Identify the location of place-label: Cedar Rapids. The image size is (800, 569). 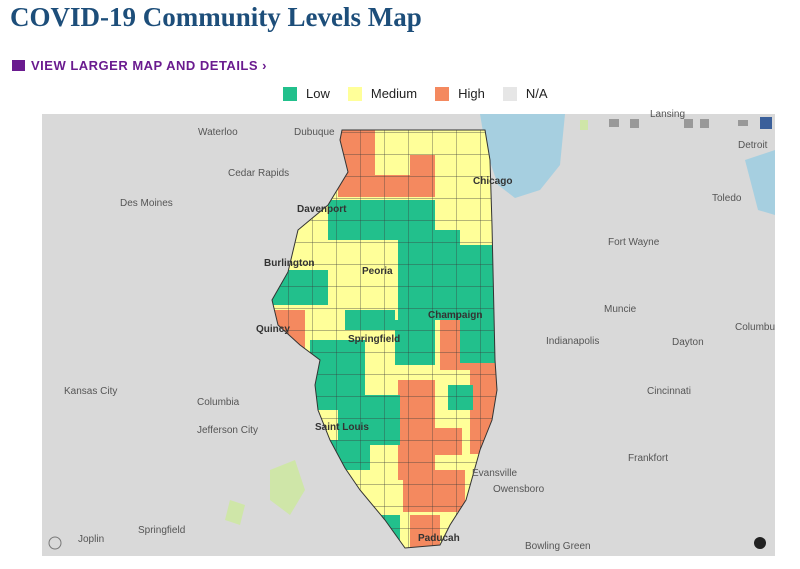
(258, 173).